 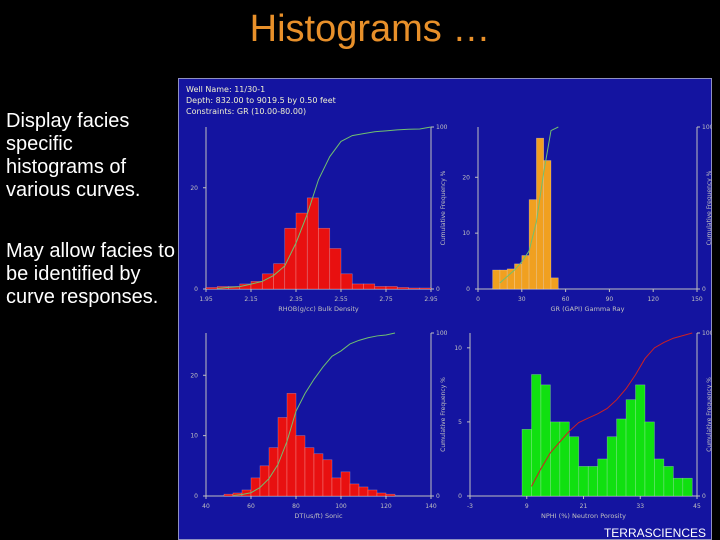 What do you see at coordinates (431, 299) in the screenshot?
I see `x-tick-label: 2.95` at bounding box center [431, 299].